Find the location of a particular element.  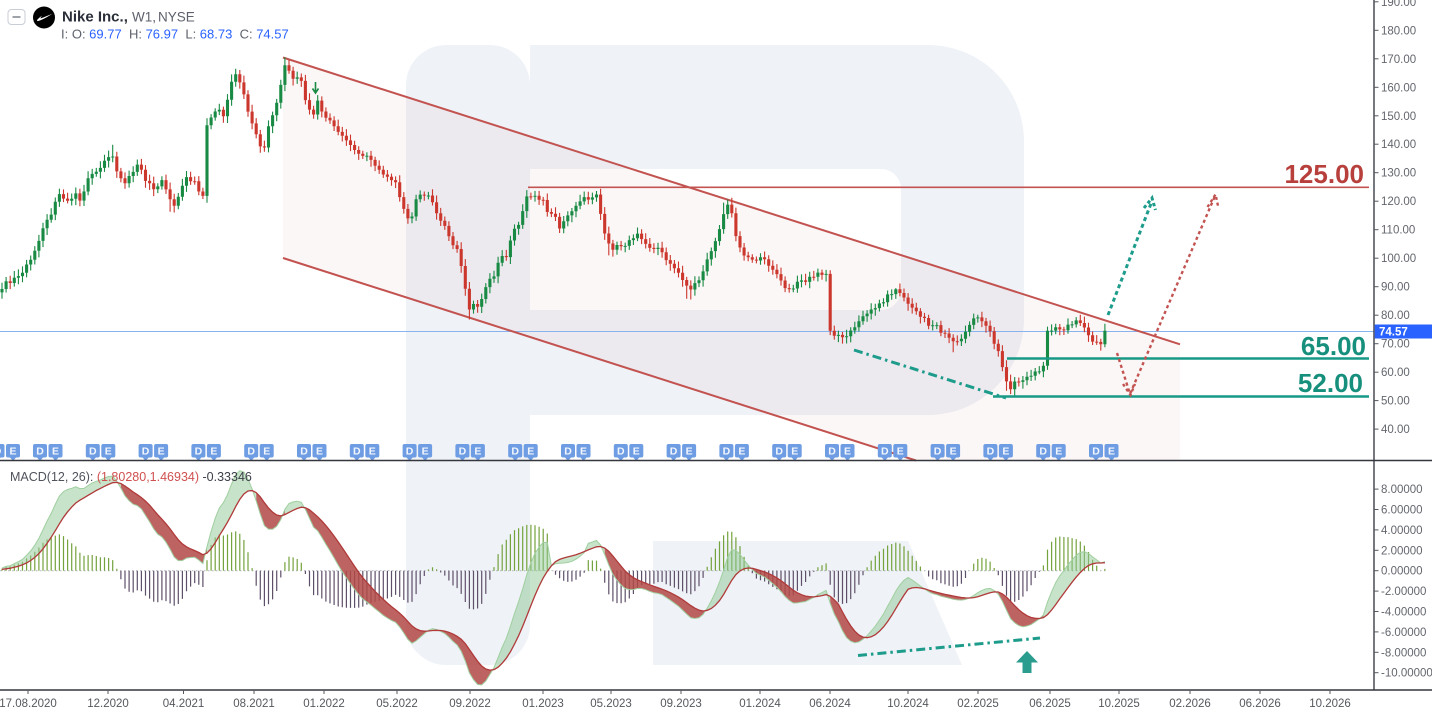

svg-text: 50.00 is located at coordinates (1395, 402).